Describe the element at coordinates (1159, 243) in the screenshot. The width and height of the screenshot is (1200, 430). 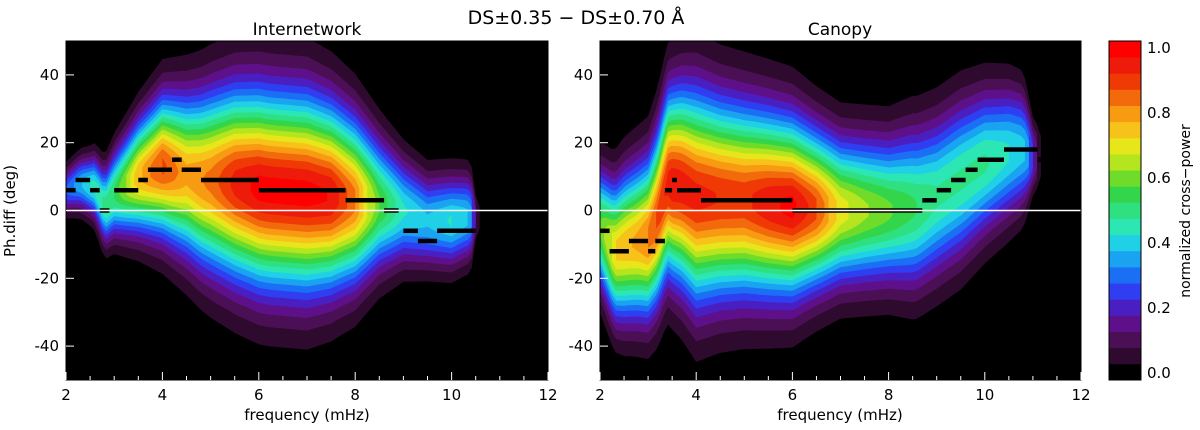
I see `colorbar-tick-label: 0.4` at that location.